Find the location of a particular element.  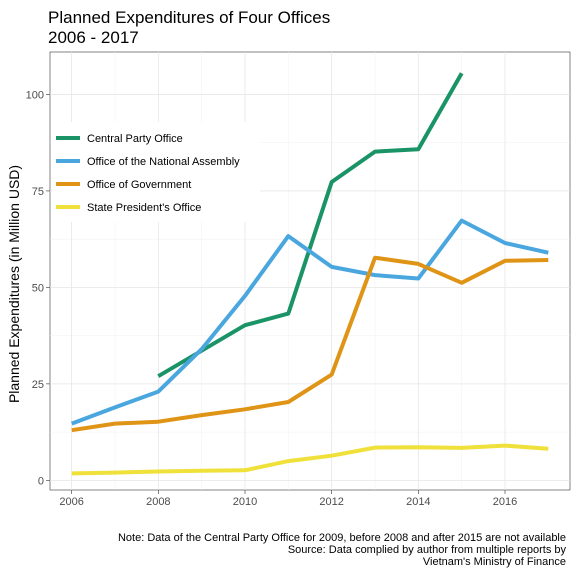

title-line-2: 2006 - 2017 is located at coordinates (93, 37).